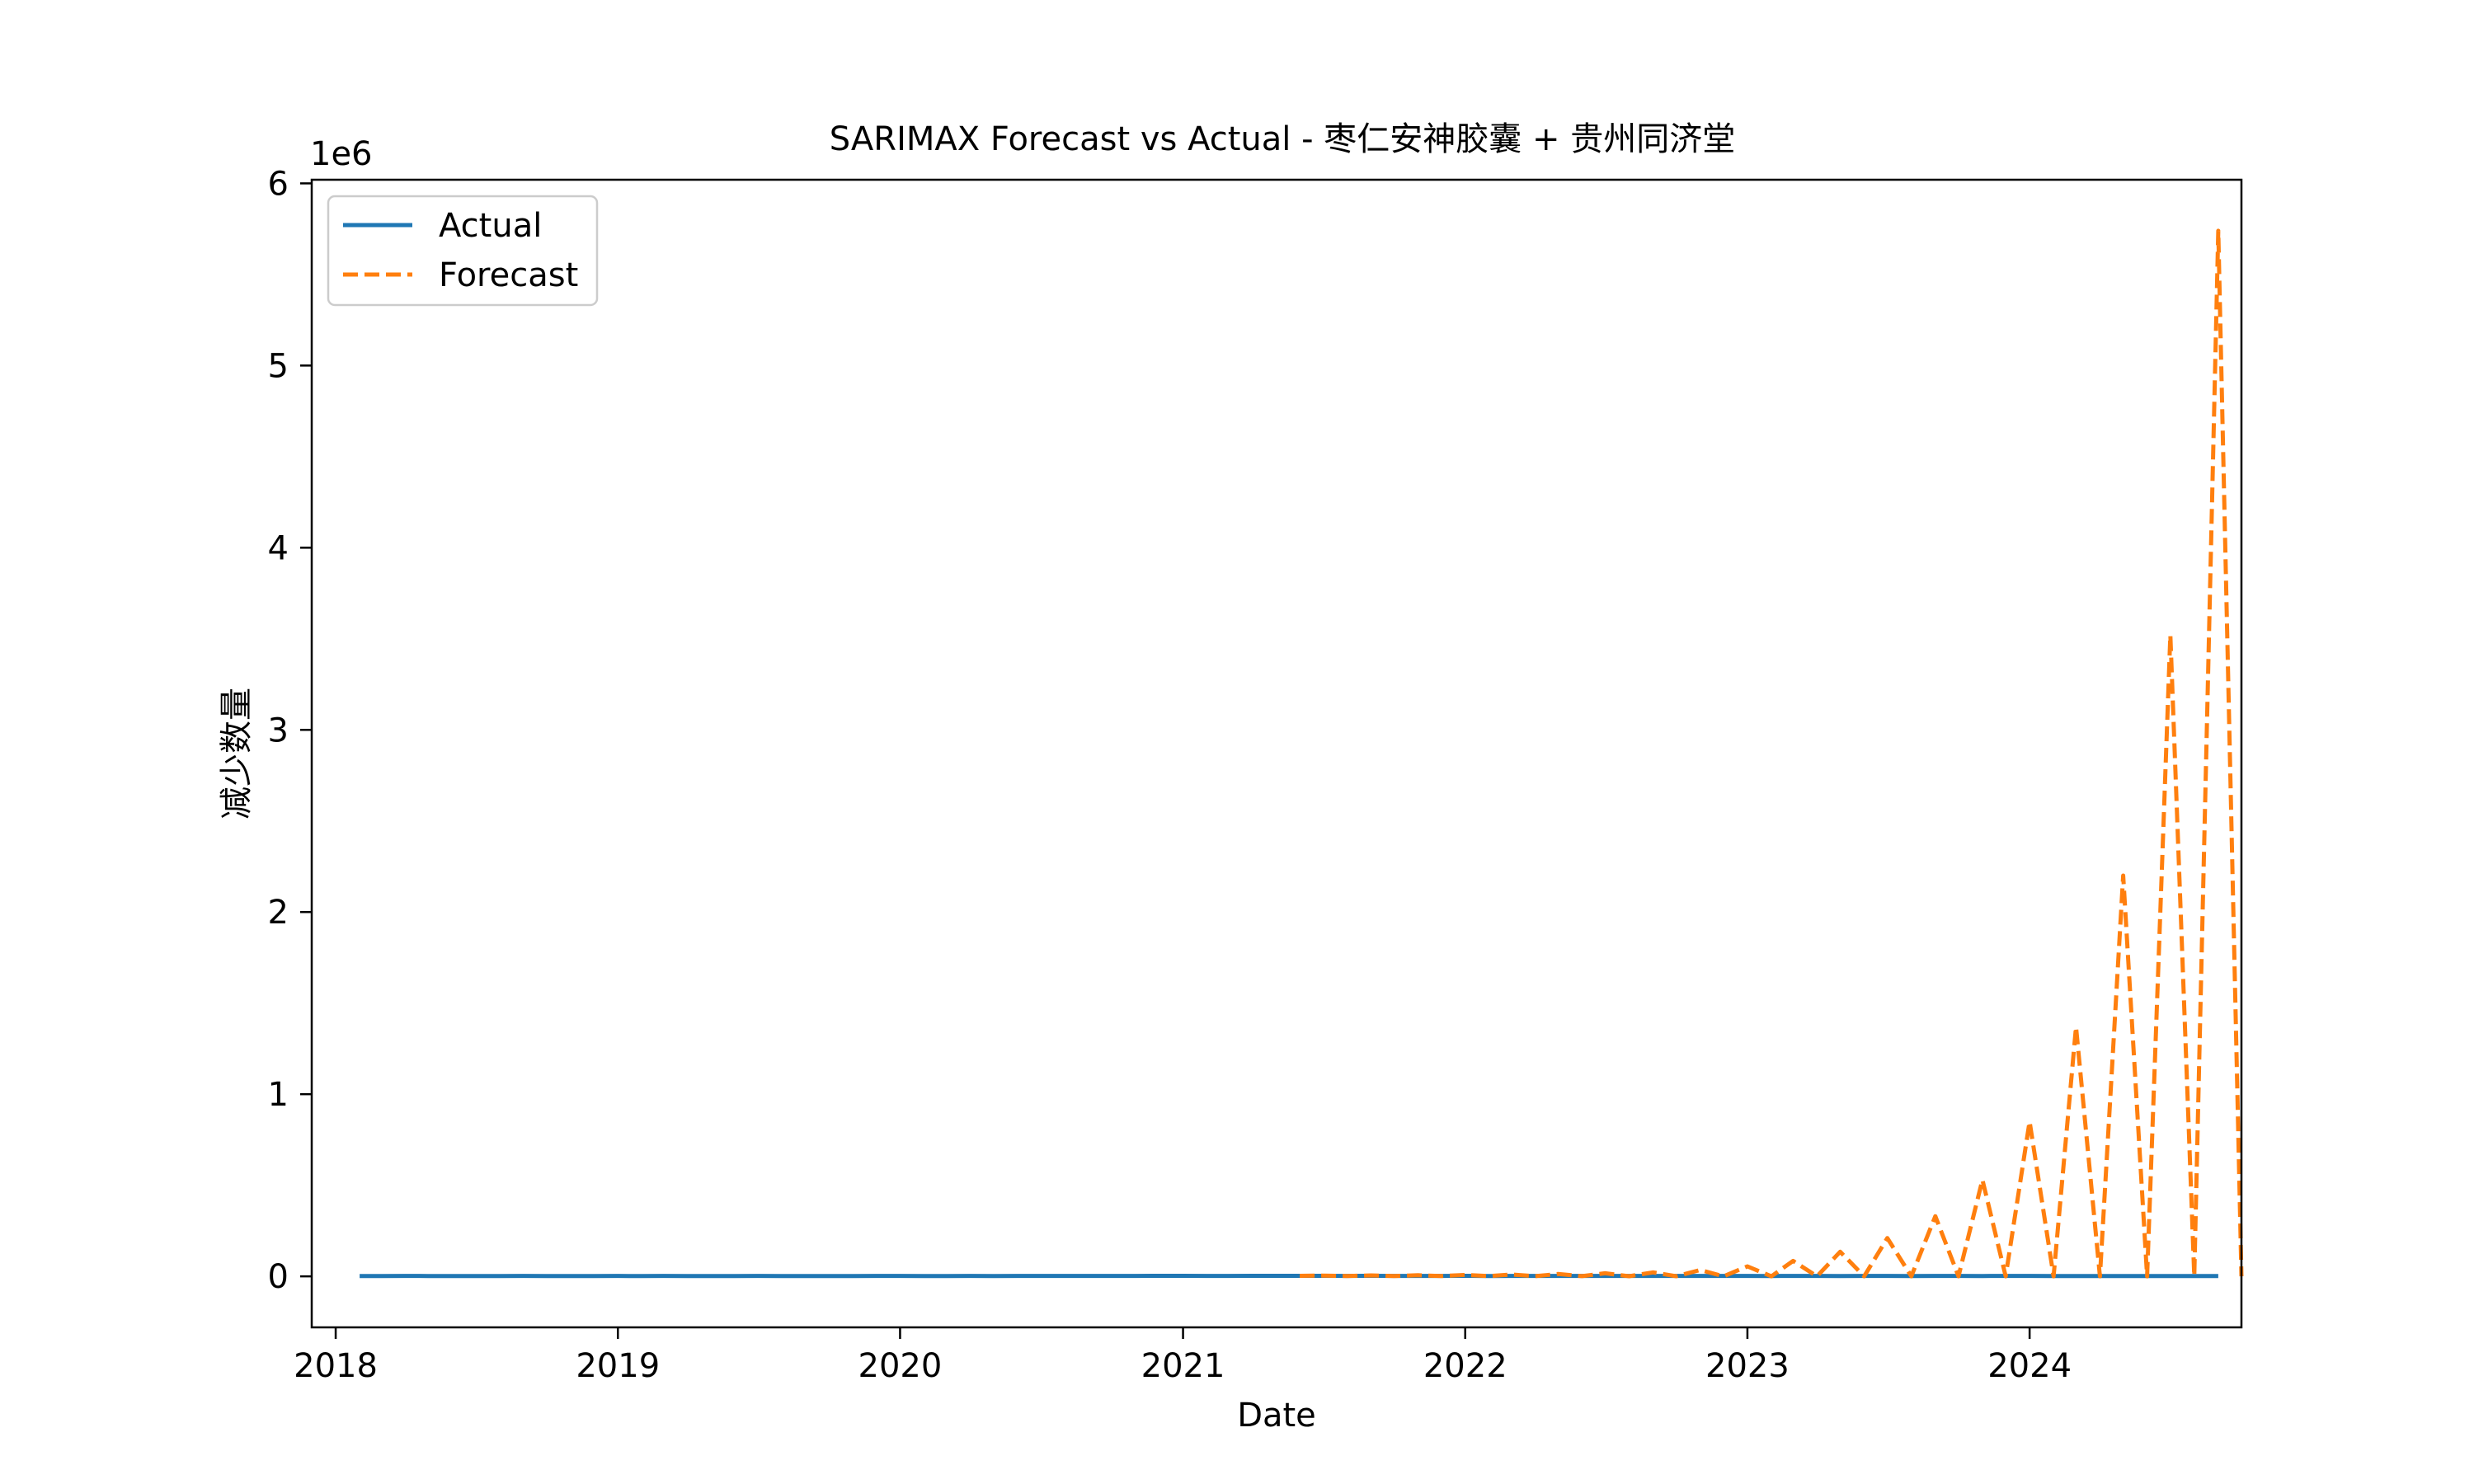 The image size is (2474, 1484). I want to click on x-tick-label: 2018, so click(336, 1366).